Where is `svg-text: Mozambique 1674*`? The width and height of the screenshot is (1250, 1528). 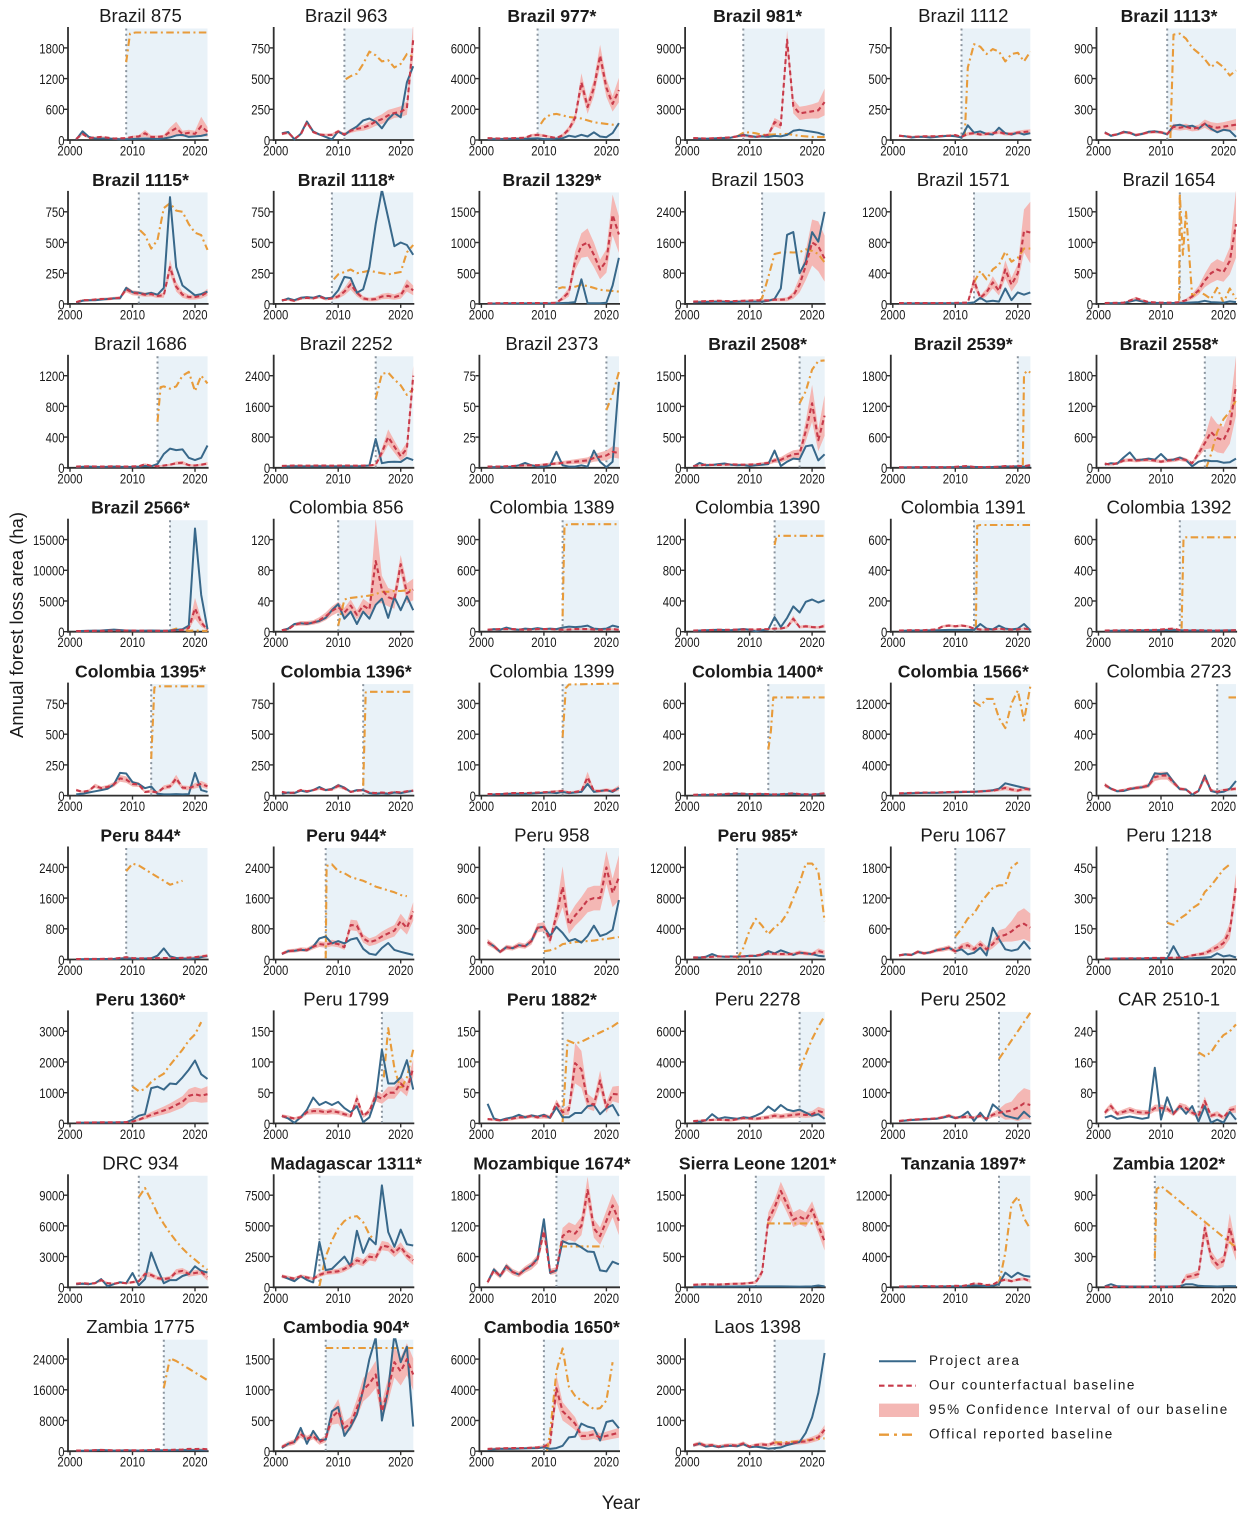 svg-text: Mozambique 1674* is located at coordinates (552, 1163).